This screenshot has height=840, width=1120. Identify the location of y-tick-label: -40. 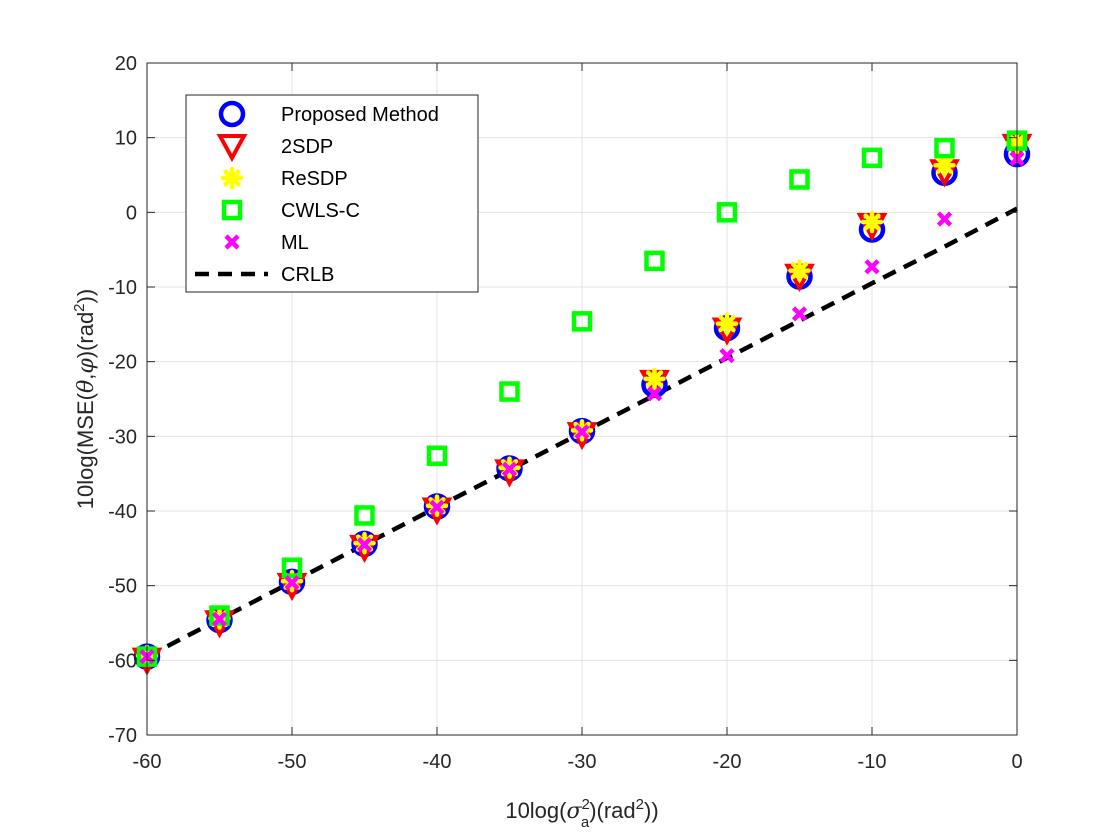
(122, 512).